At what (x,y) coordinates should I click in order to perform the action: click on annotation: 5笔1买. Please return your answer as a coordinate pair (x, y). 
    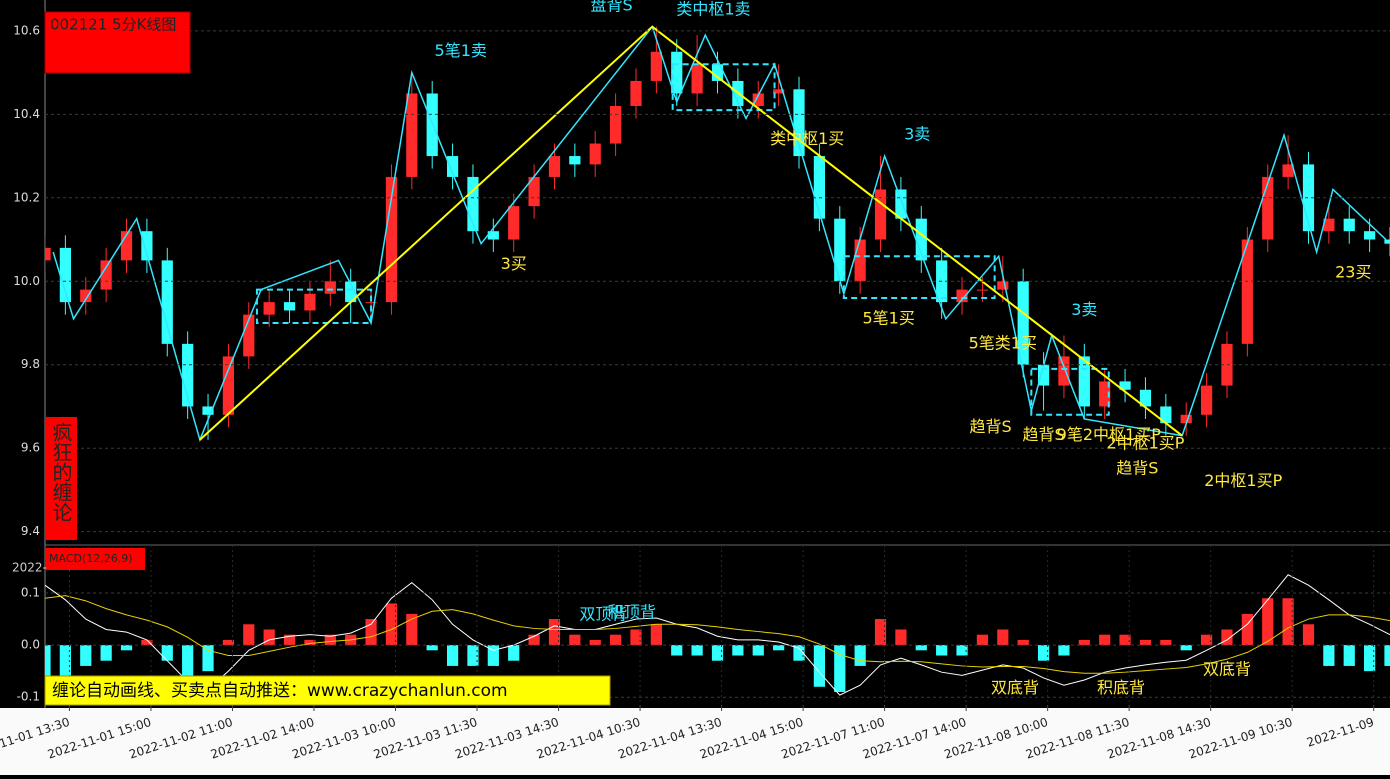
    Looking at the image, I should click on (888, 317).